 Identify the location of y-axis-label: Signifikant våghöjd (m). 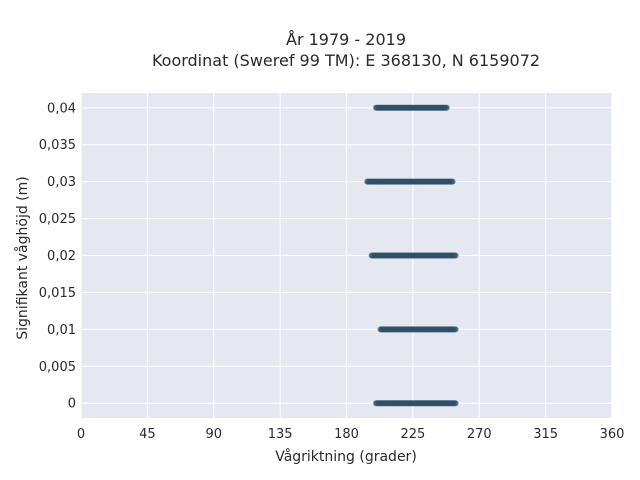
(22, 257).